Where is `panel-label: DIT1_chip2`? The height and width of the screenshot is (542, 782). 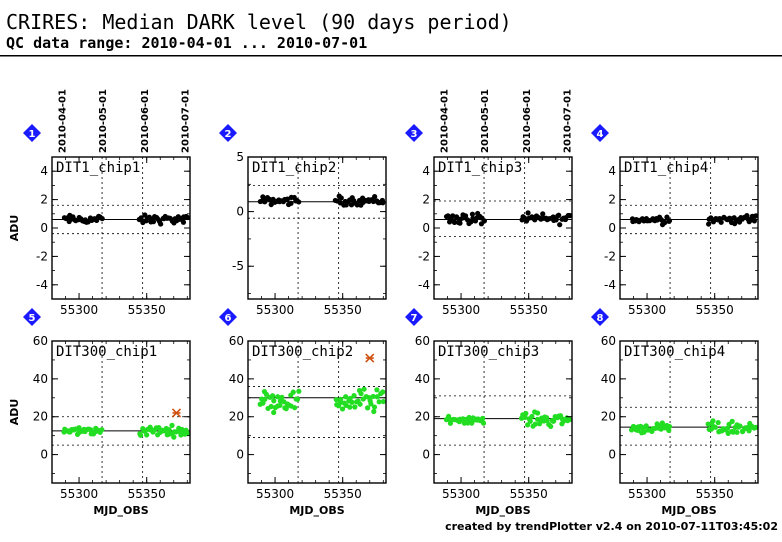
panel-label: DIT1_chip2 is located at coordinates (294, 168).